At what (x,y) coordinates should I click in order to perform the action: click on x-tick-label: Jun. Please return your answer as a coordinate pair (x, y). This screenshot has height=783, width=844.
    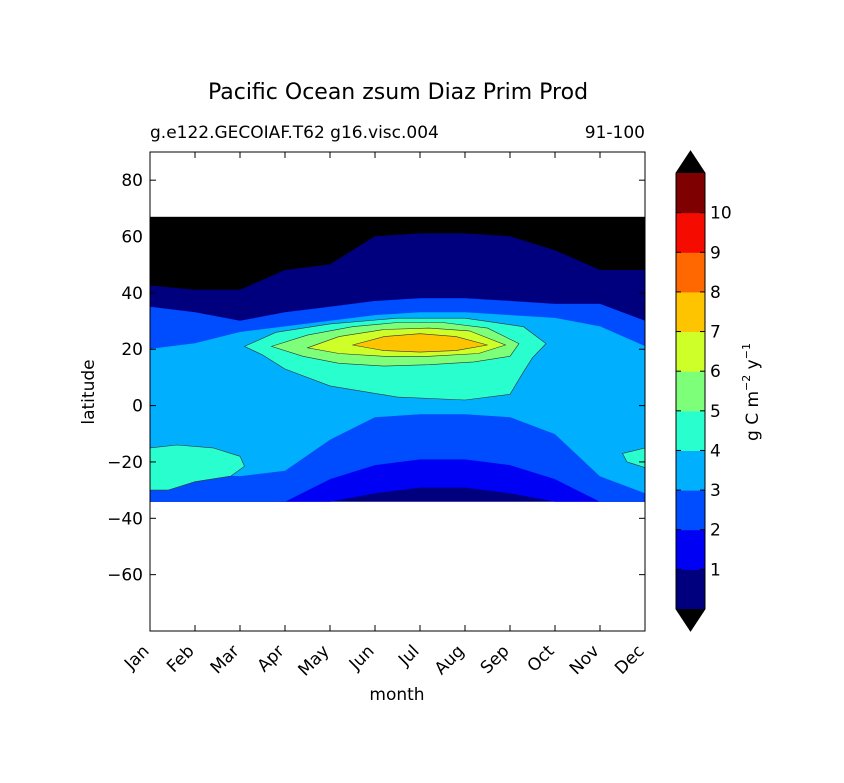
    Looking at the image, I should click on (362, 658).